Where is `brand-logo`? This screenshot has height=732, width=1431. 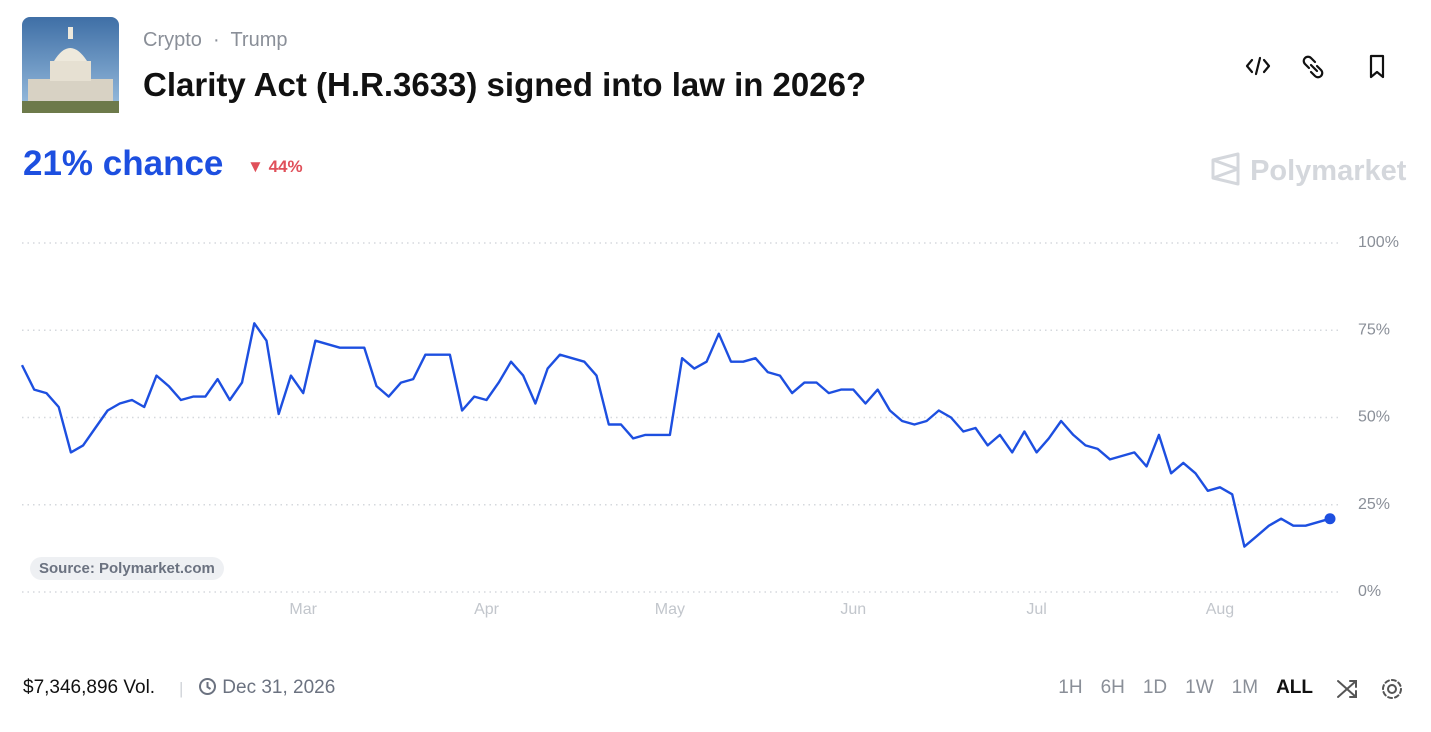 brand-logo is located at coordinates (1225, 169).